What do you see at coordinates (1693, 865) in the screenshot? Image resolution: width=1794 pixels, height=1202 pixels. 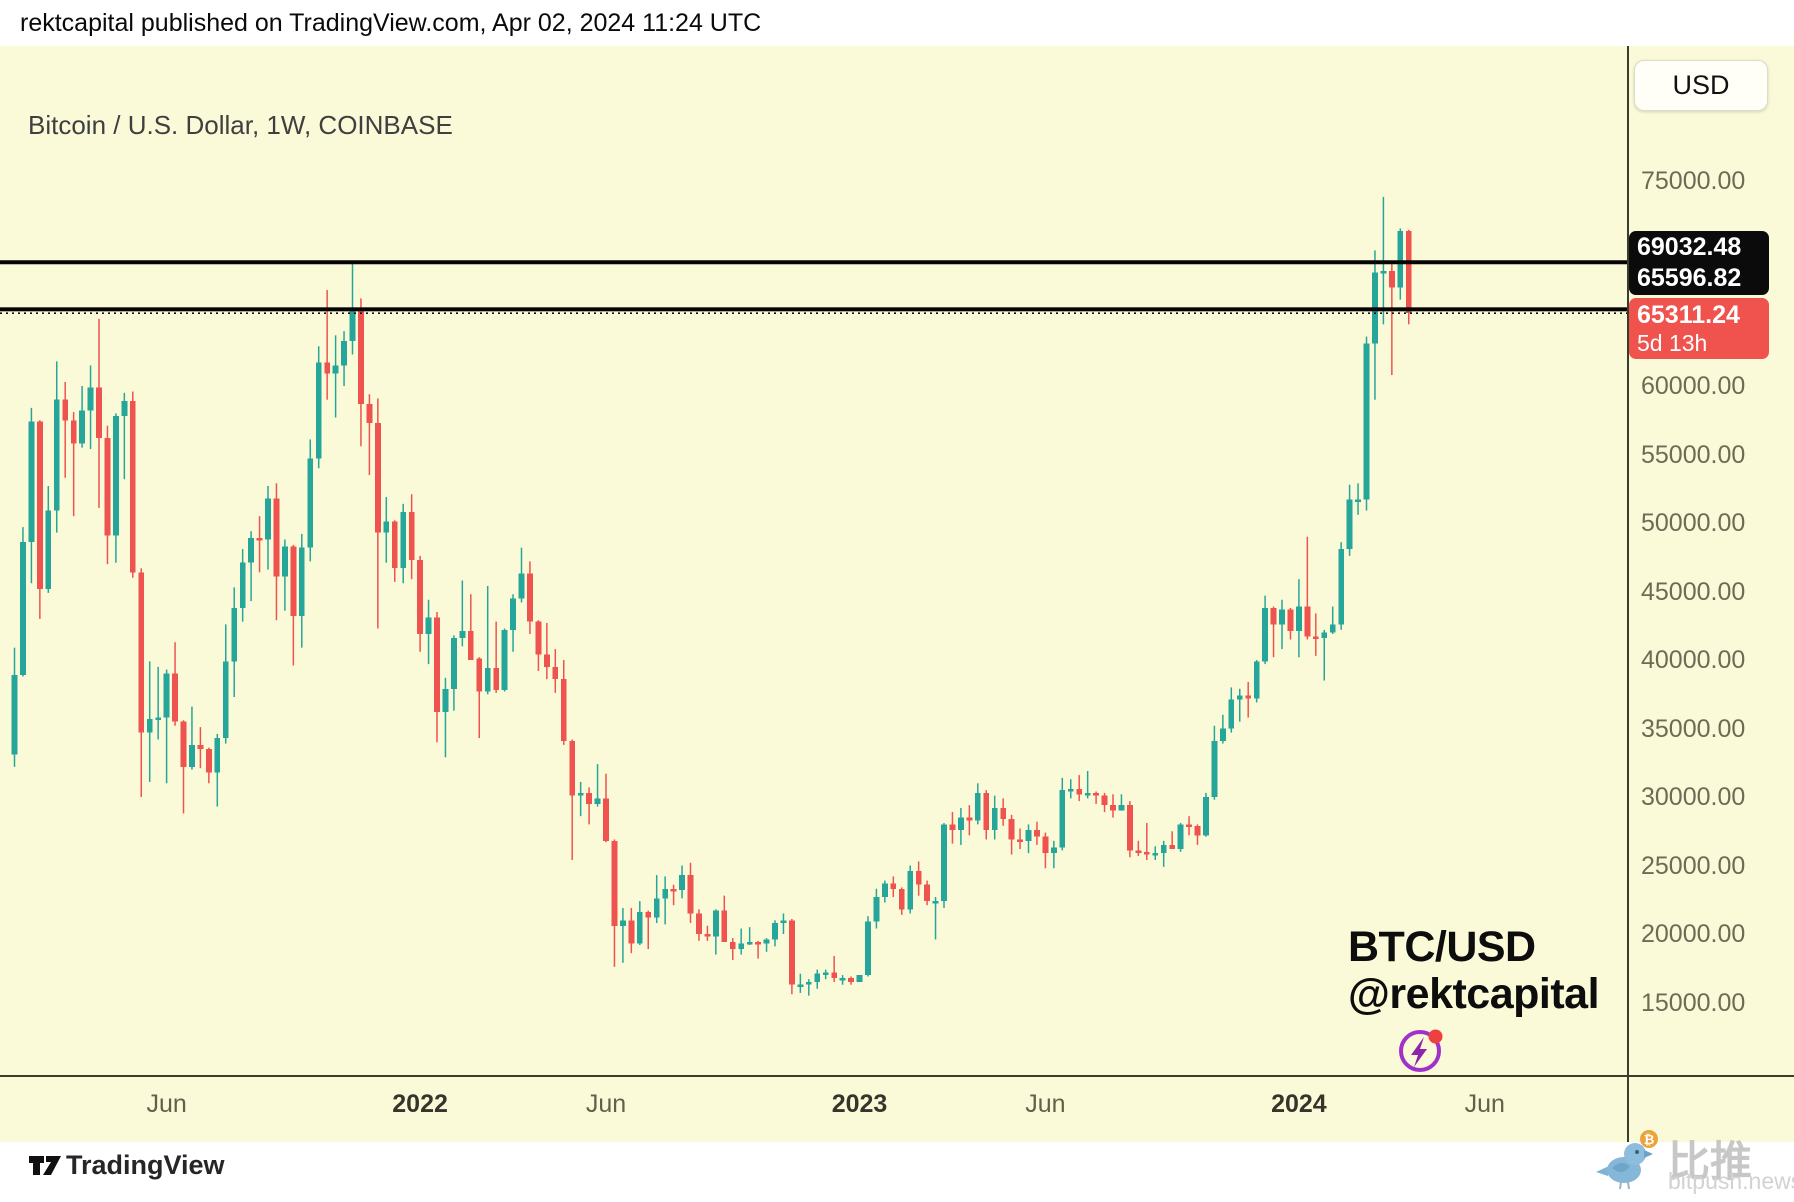 I see `price-tick-label: 25000.00` at bounding box center [1693, 865].